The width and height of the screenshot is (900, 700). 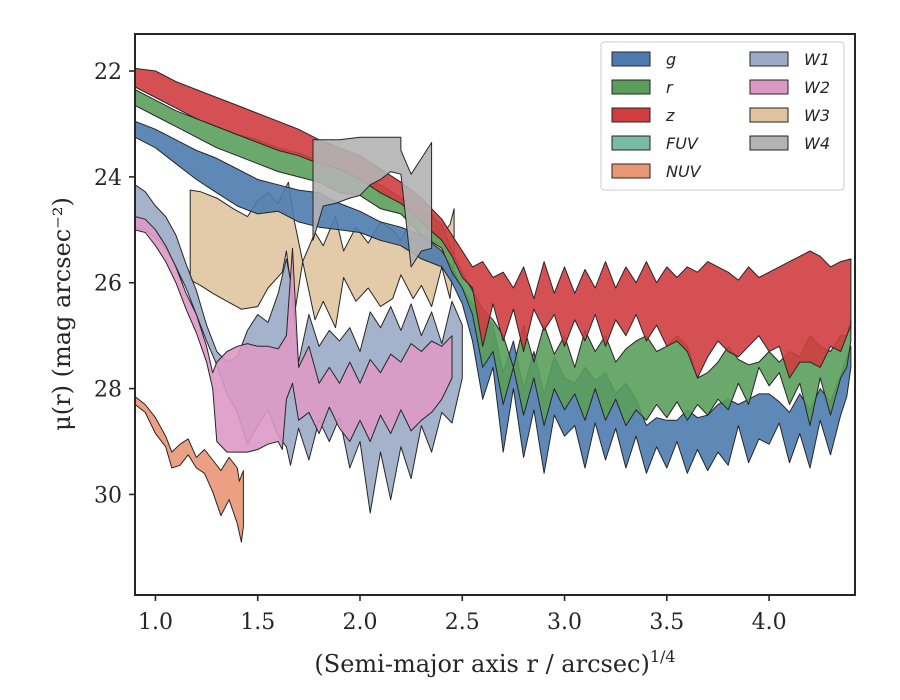 What do you see at coordinates (155, 622) in the screenshot?
I see `x-tick-label: 1.0` at bounding box center [155, 622].